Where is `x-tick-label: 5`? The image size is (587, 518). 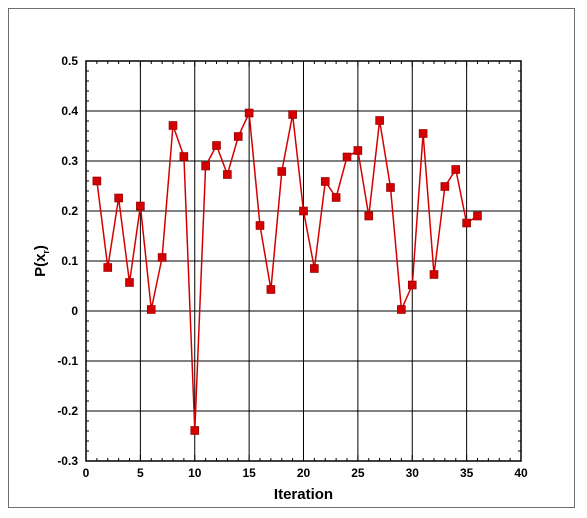
x-tick-label: 5 is located at coordinates (140, 473).